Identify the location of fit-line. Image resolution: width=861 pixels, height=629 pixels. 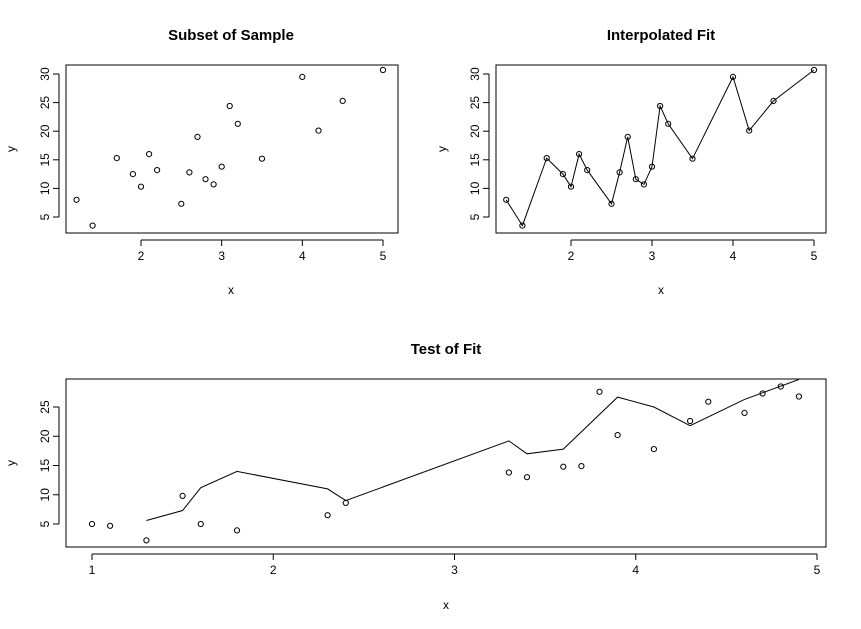
(660, 148).